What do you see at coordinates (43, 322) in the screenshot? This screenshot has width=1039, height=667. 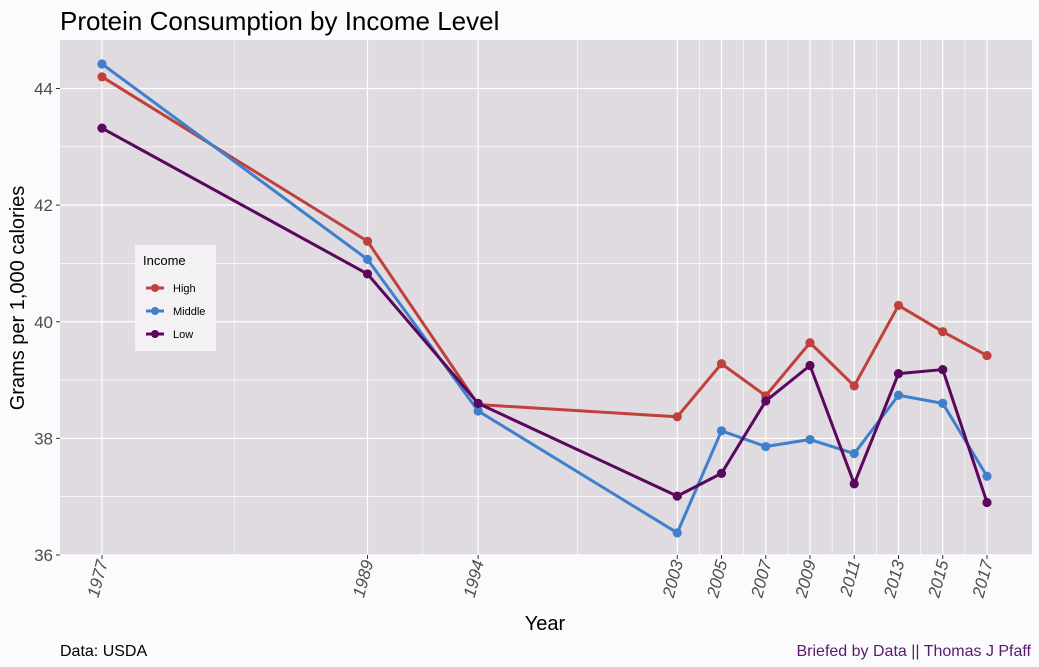 I see `y-tick-label: 40` at bounding box center [43, 322].